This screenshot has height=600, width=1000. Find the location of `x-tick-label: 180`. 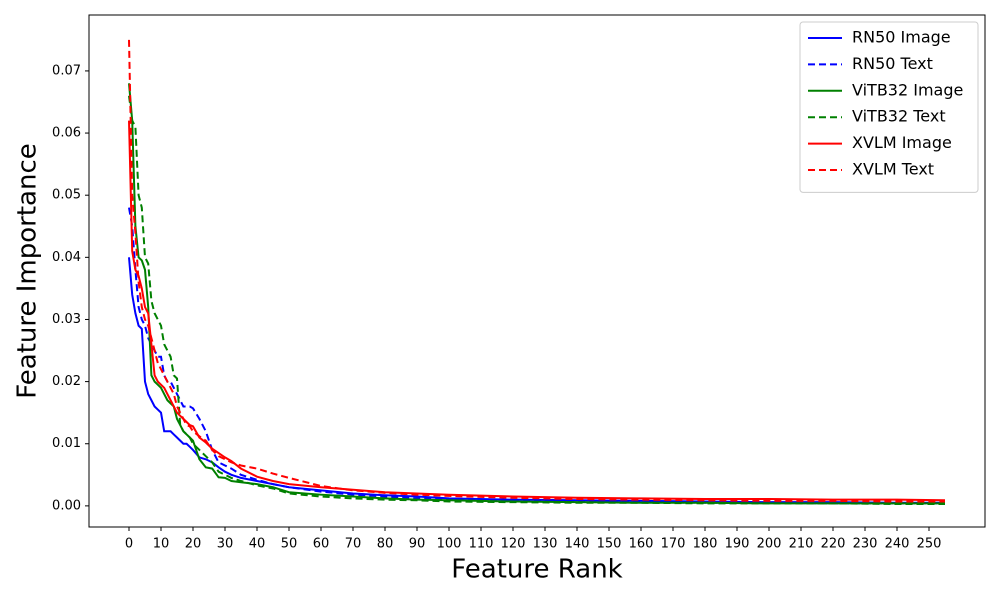

x-tick-label: 180 is located at coordinates (705, 544).